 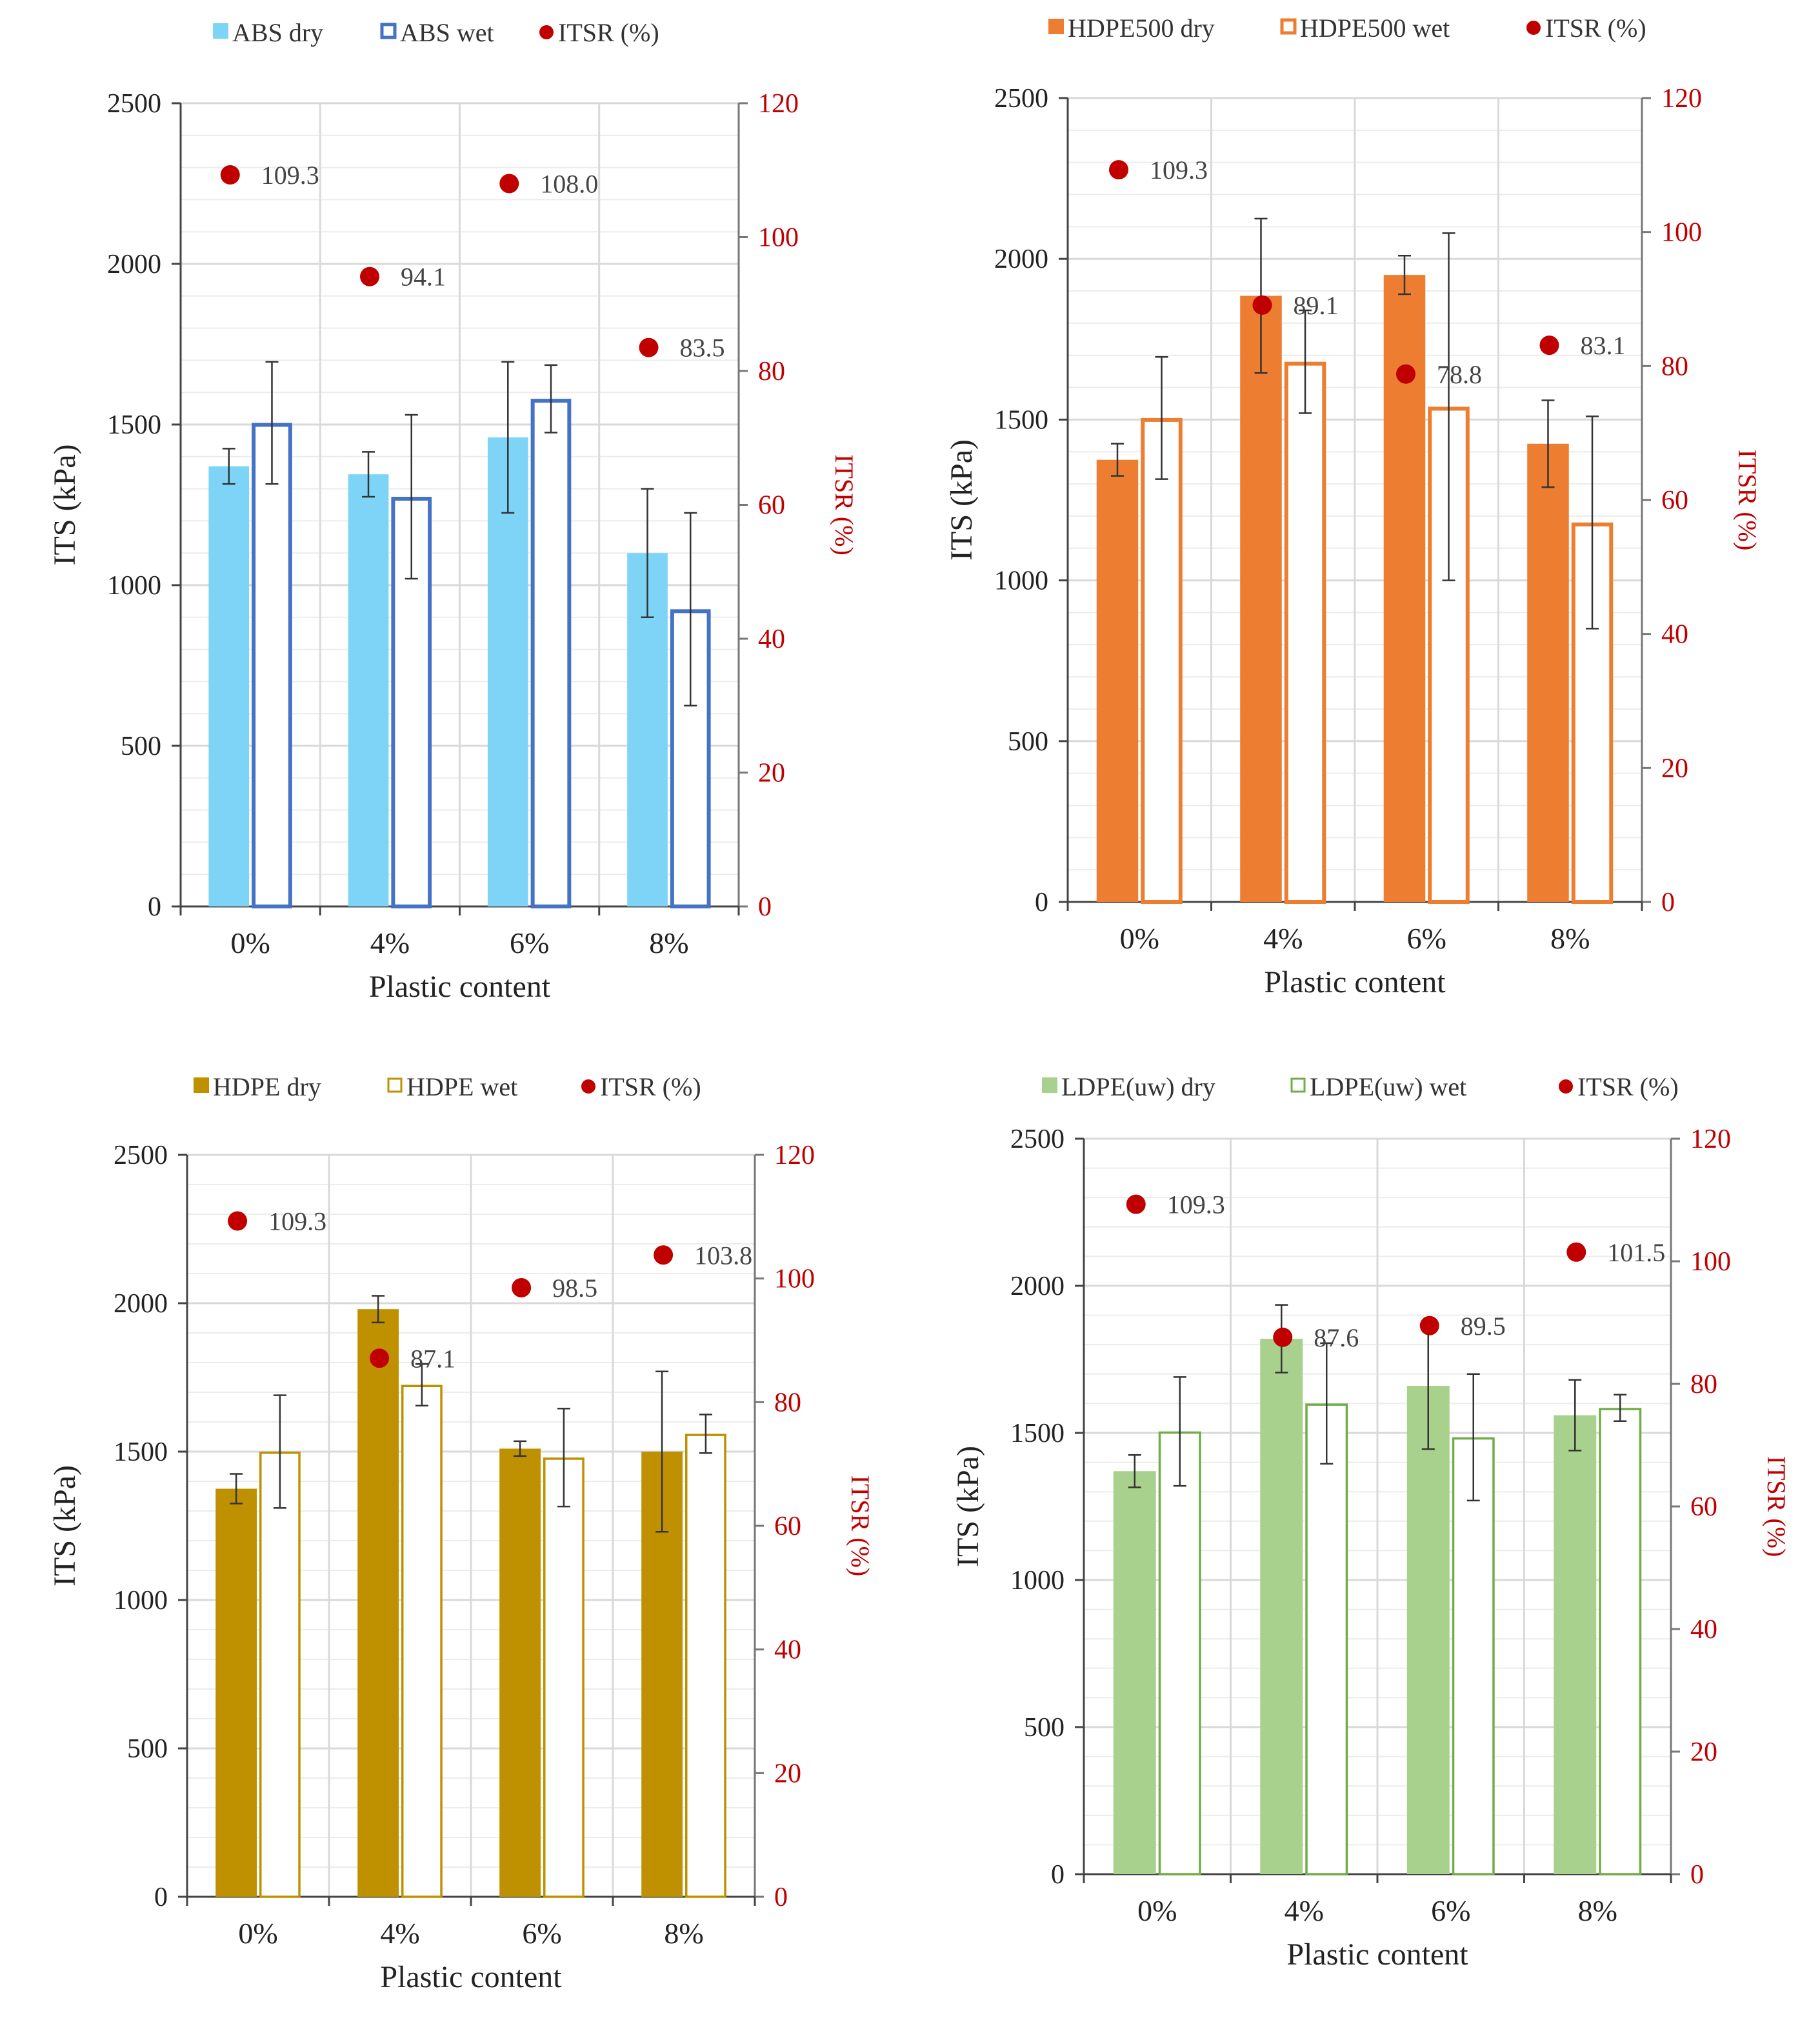 What do you see at coordinates (771, 371) in the screenshot?
I see `right-tick-label: 80` at bounding box center [771, 371].